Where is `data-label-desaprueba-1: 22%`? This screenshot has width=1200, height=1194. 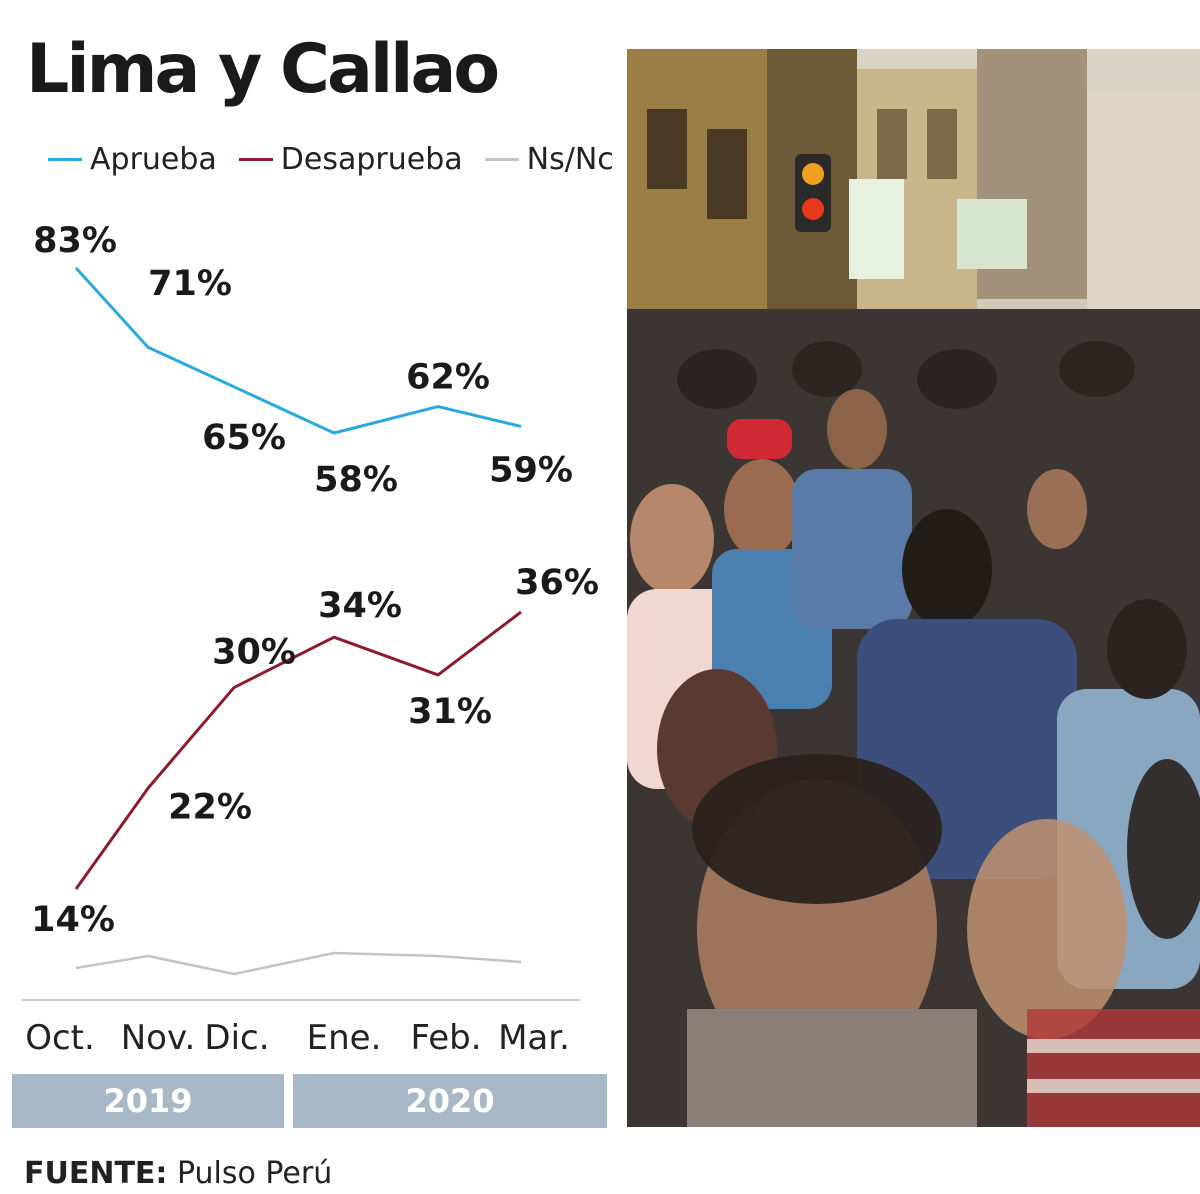
data-label-desaprueba-1: 22% is located at coordinates (210, 807).